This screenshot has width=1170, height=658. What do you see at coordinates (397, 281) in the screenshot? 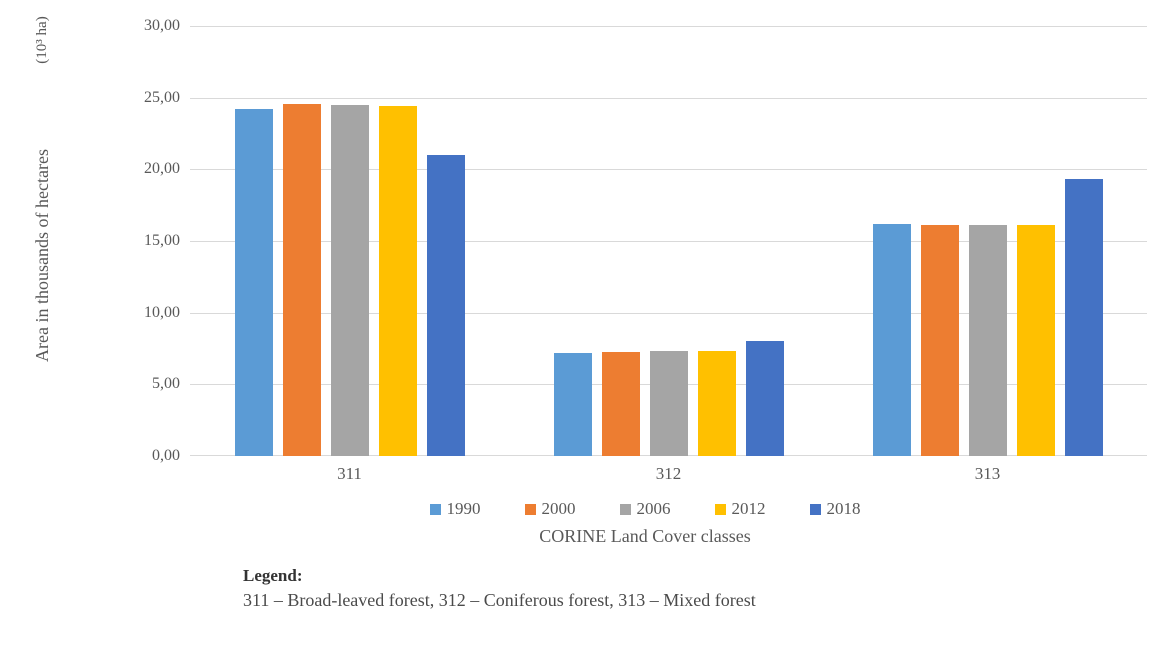
I see `bar-311-2012` at bounding box center [397, 281].